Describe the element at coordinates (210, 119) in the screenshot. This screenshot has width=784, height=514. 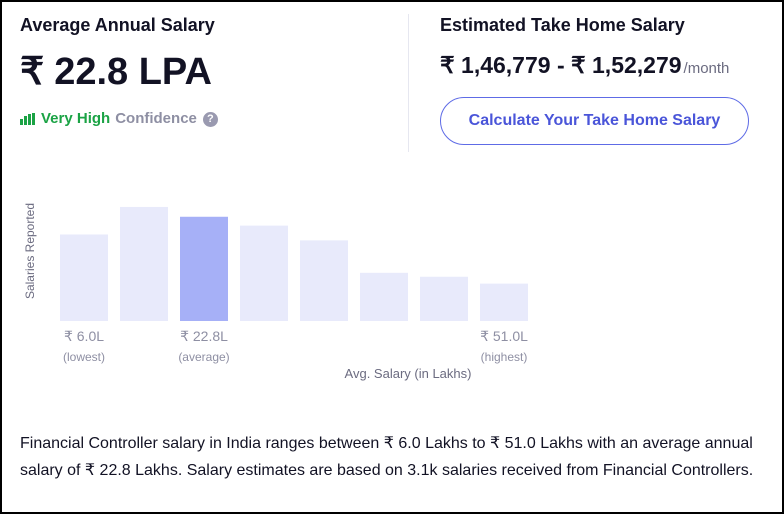
I see `help-icon: ?` at that location.